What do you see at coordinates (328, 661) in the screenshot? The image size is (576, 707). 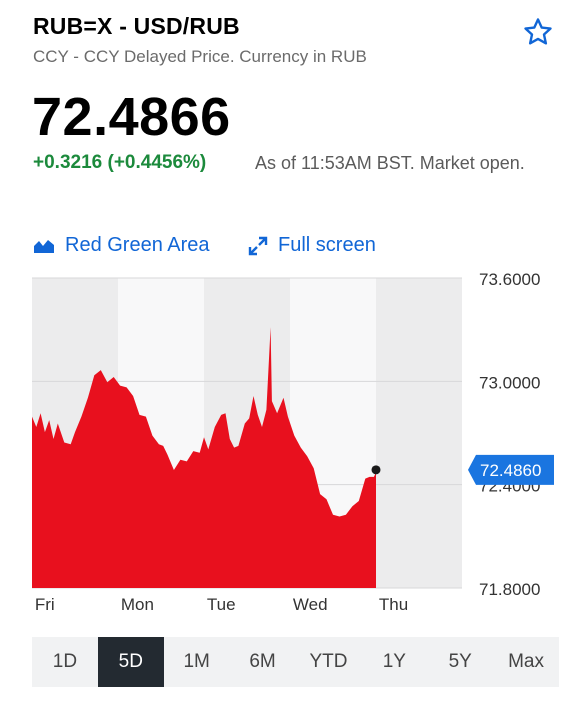 I see `range-tab-ytd: YTD` at bounding box center [328, 661].